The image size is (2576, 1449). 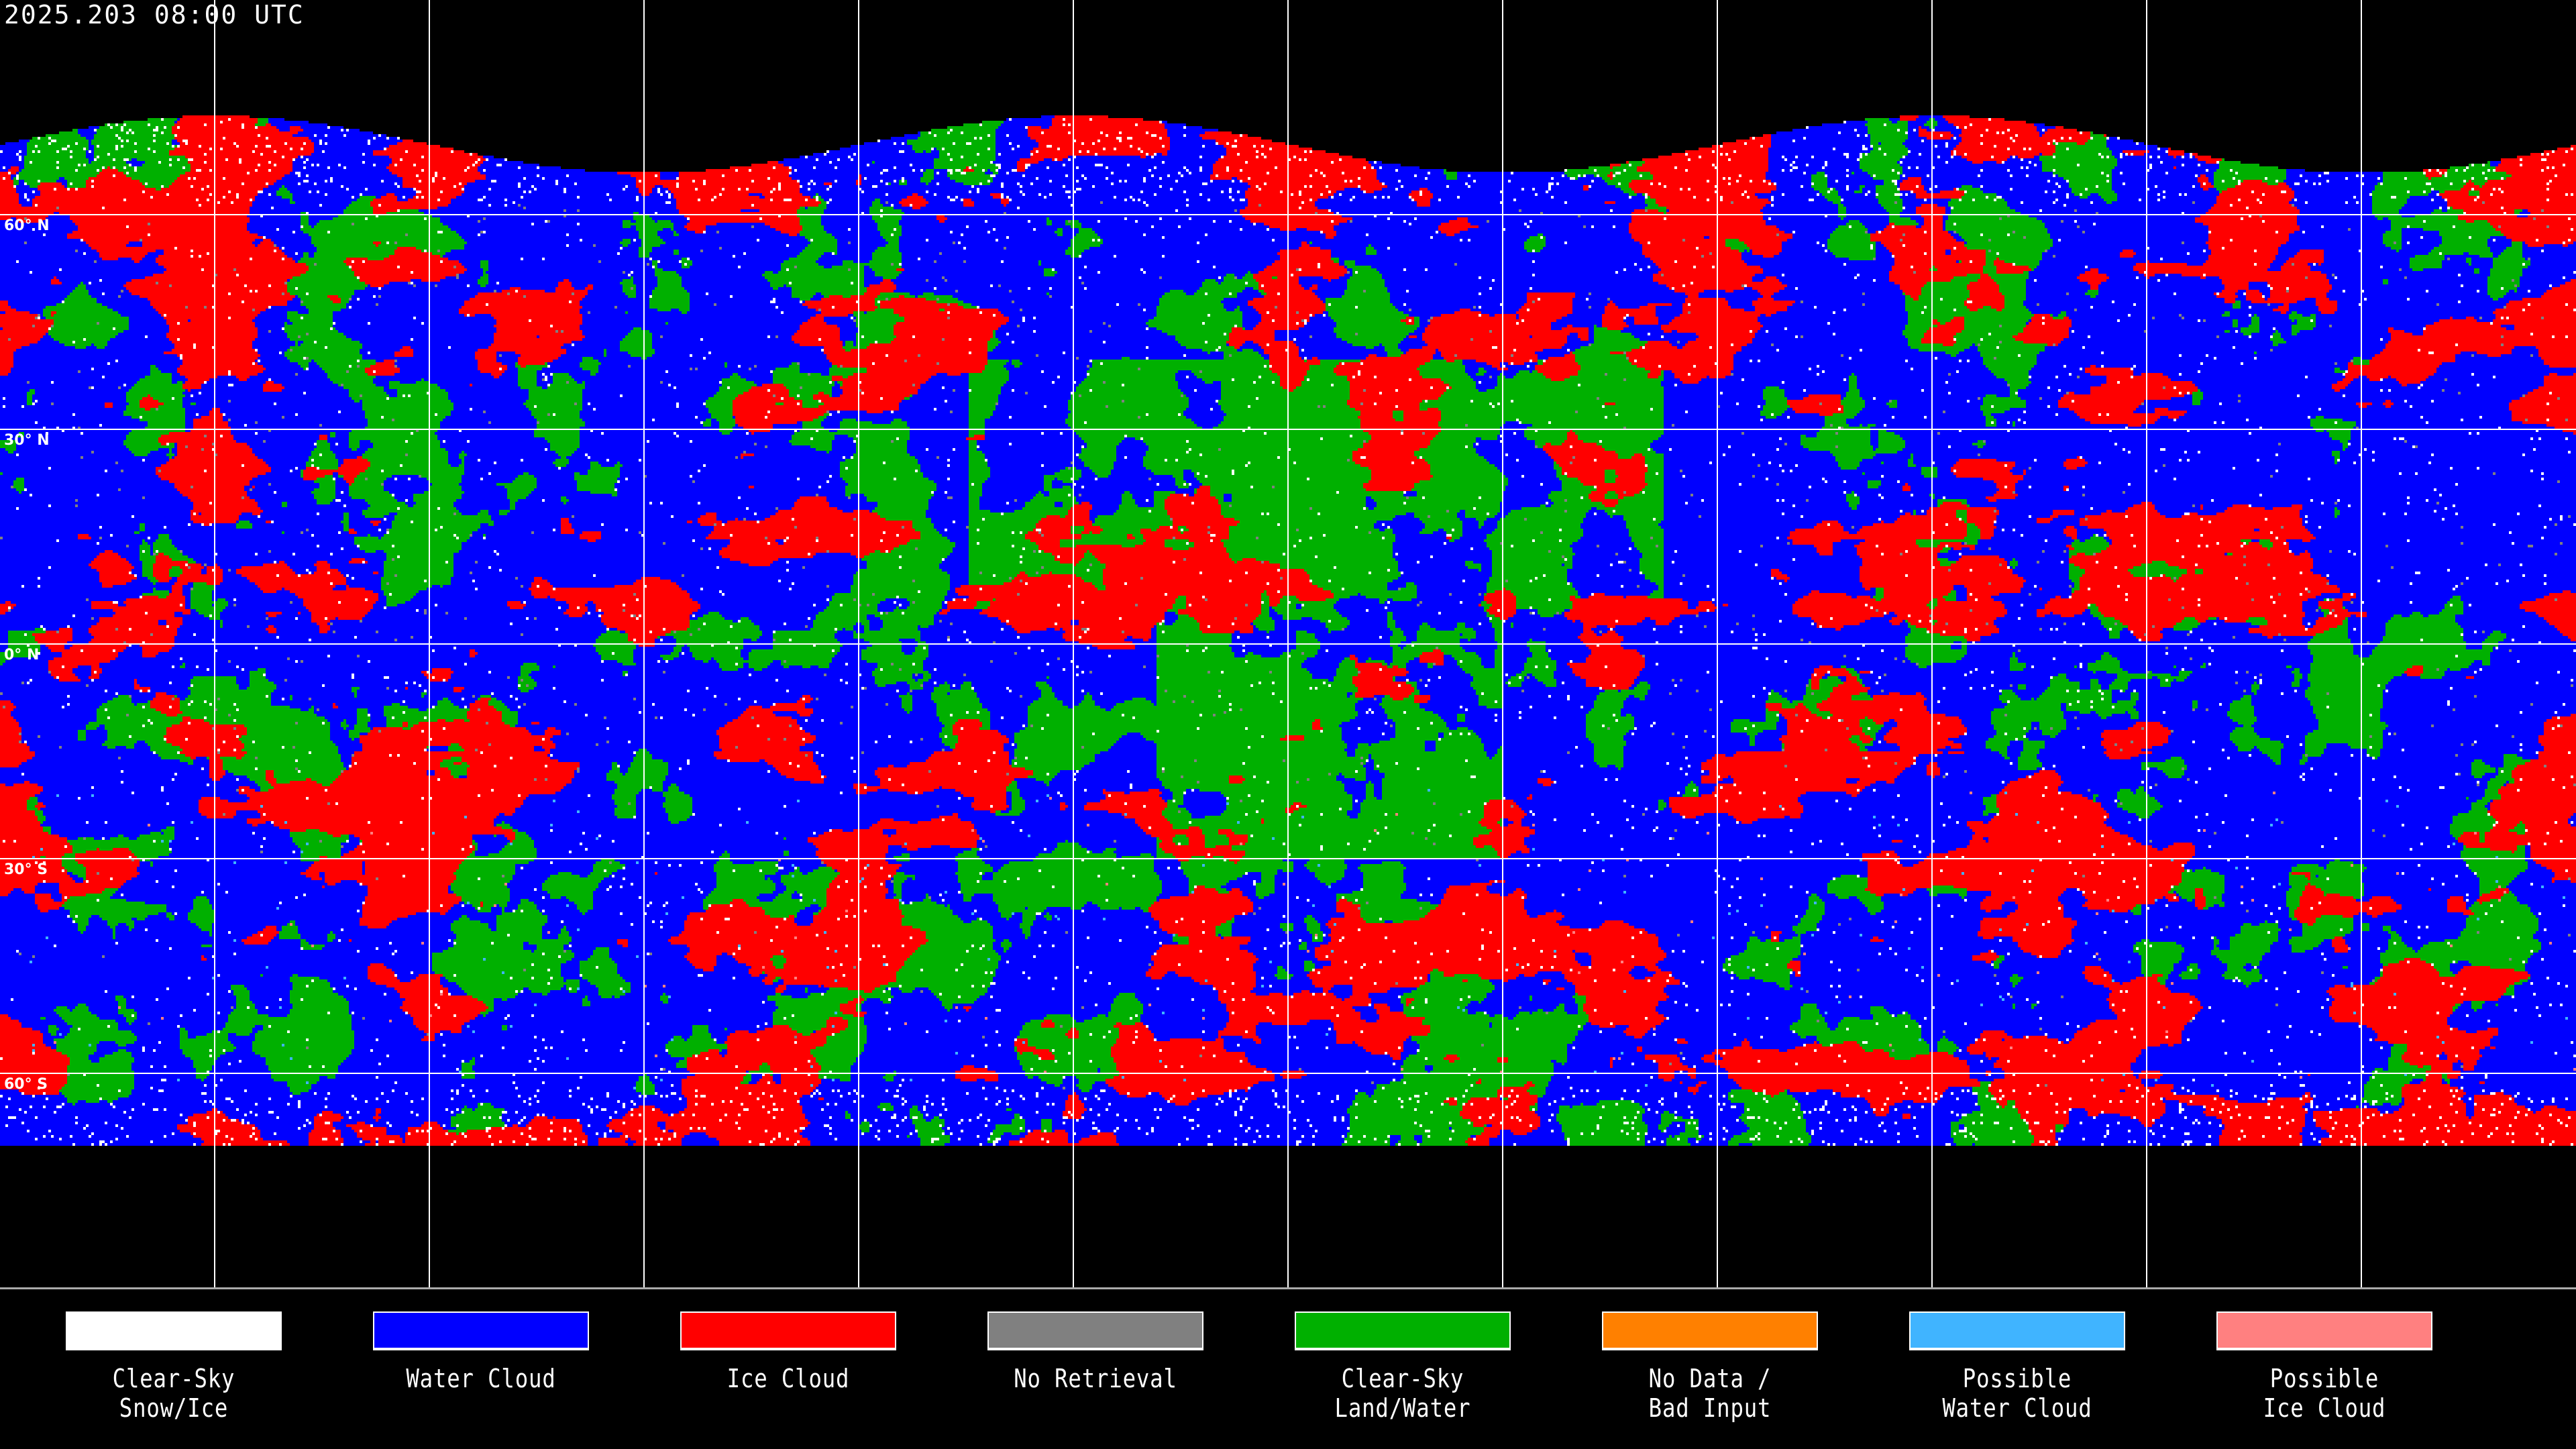 I want to click on legend-item-clear-sky-snow-ice: Clear-Sky Snow/Ice, so click(x=173, y=1367).